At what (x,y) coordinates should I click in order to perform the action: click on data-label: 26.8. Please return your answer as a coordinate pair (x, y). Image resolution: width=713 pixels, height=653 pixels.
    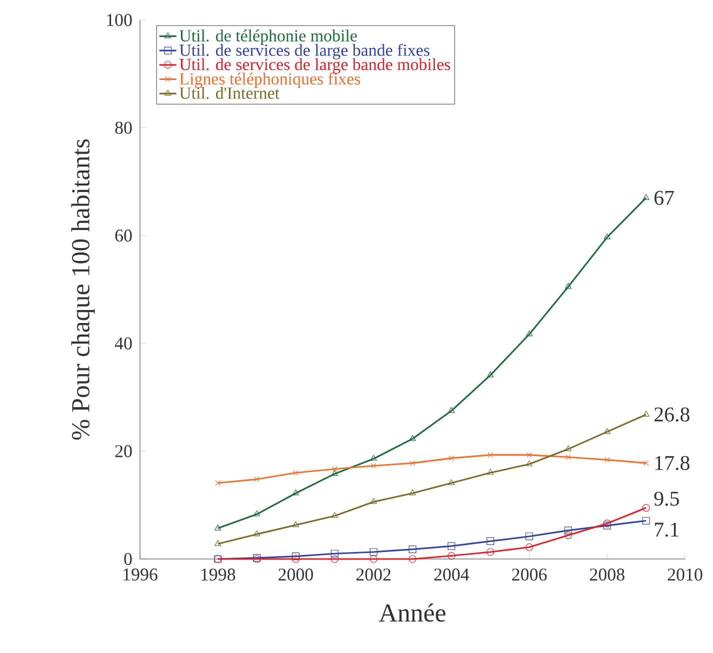
    Looking at the image, I should click on (672, 414).